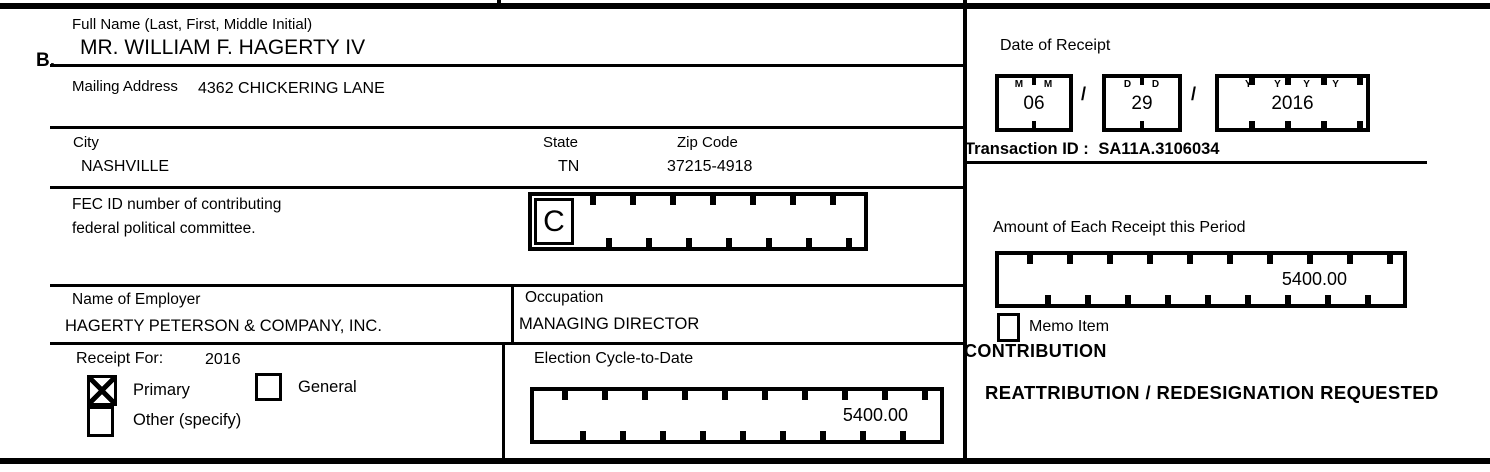  Describe the element at coordinates (569, 166) in the screenshot. I see `state-value: TN` at that location.